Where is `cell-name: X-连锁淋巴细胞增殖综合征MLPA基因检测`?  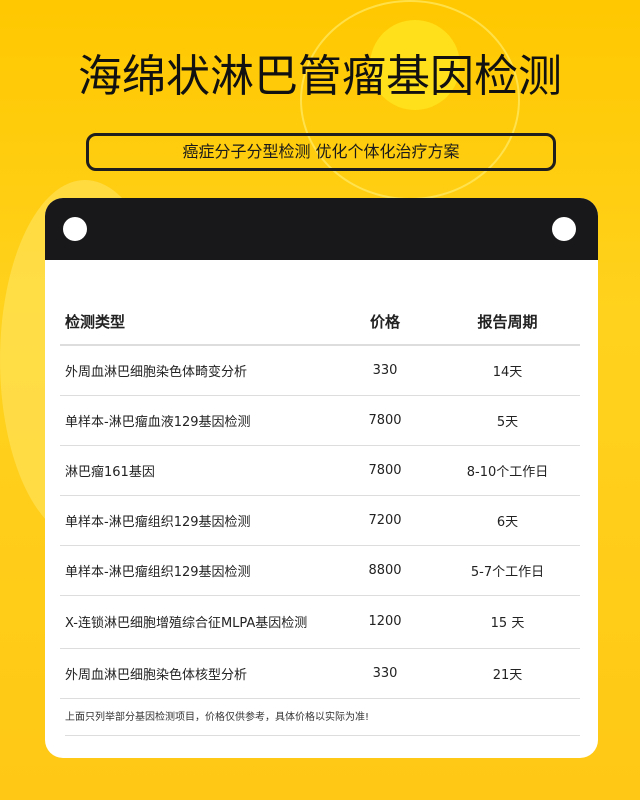 cell-name: X-连锁淋巴细胞增殖综合征MLPA基因检测 is located at coordinates (197, 622).